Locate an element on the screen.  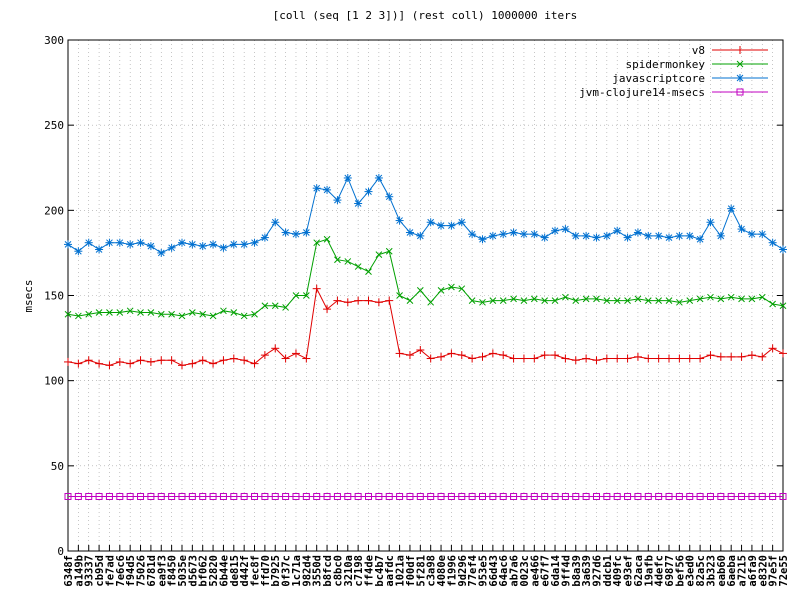
x-tick-label: 0f37c is located at coordinates (287, 571).